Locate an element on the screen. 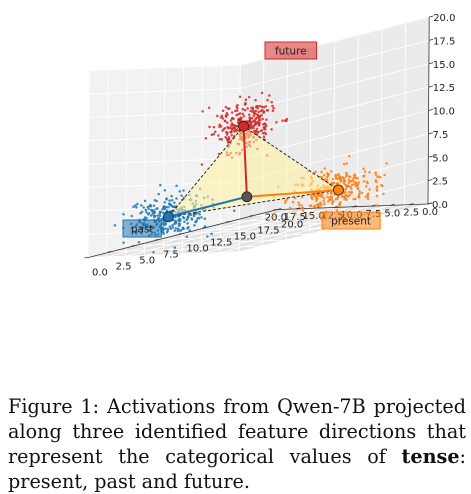  centroid-past is located at coordinates (168, 217).